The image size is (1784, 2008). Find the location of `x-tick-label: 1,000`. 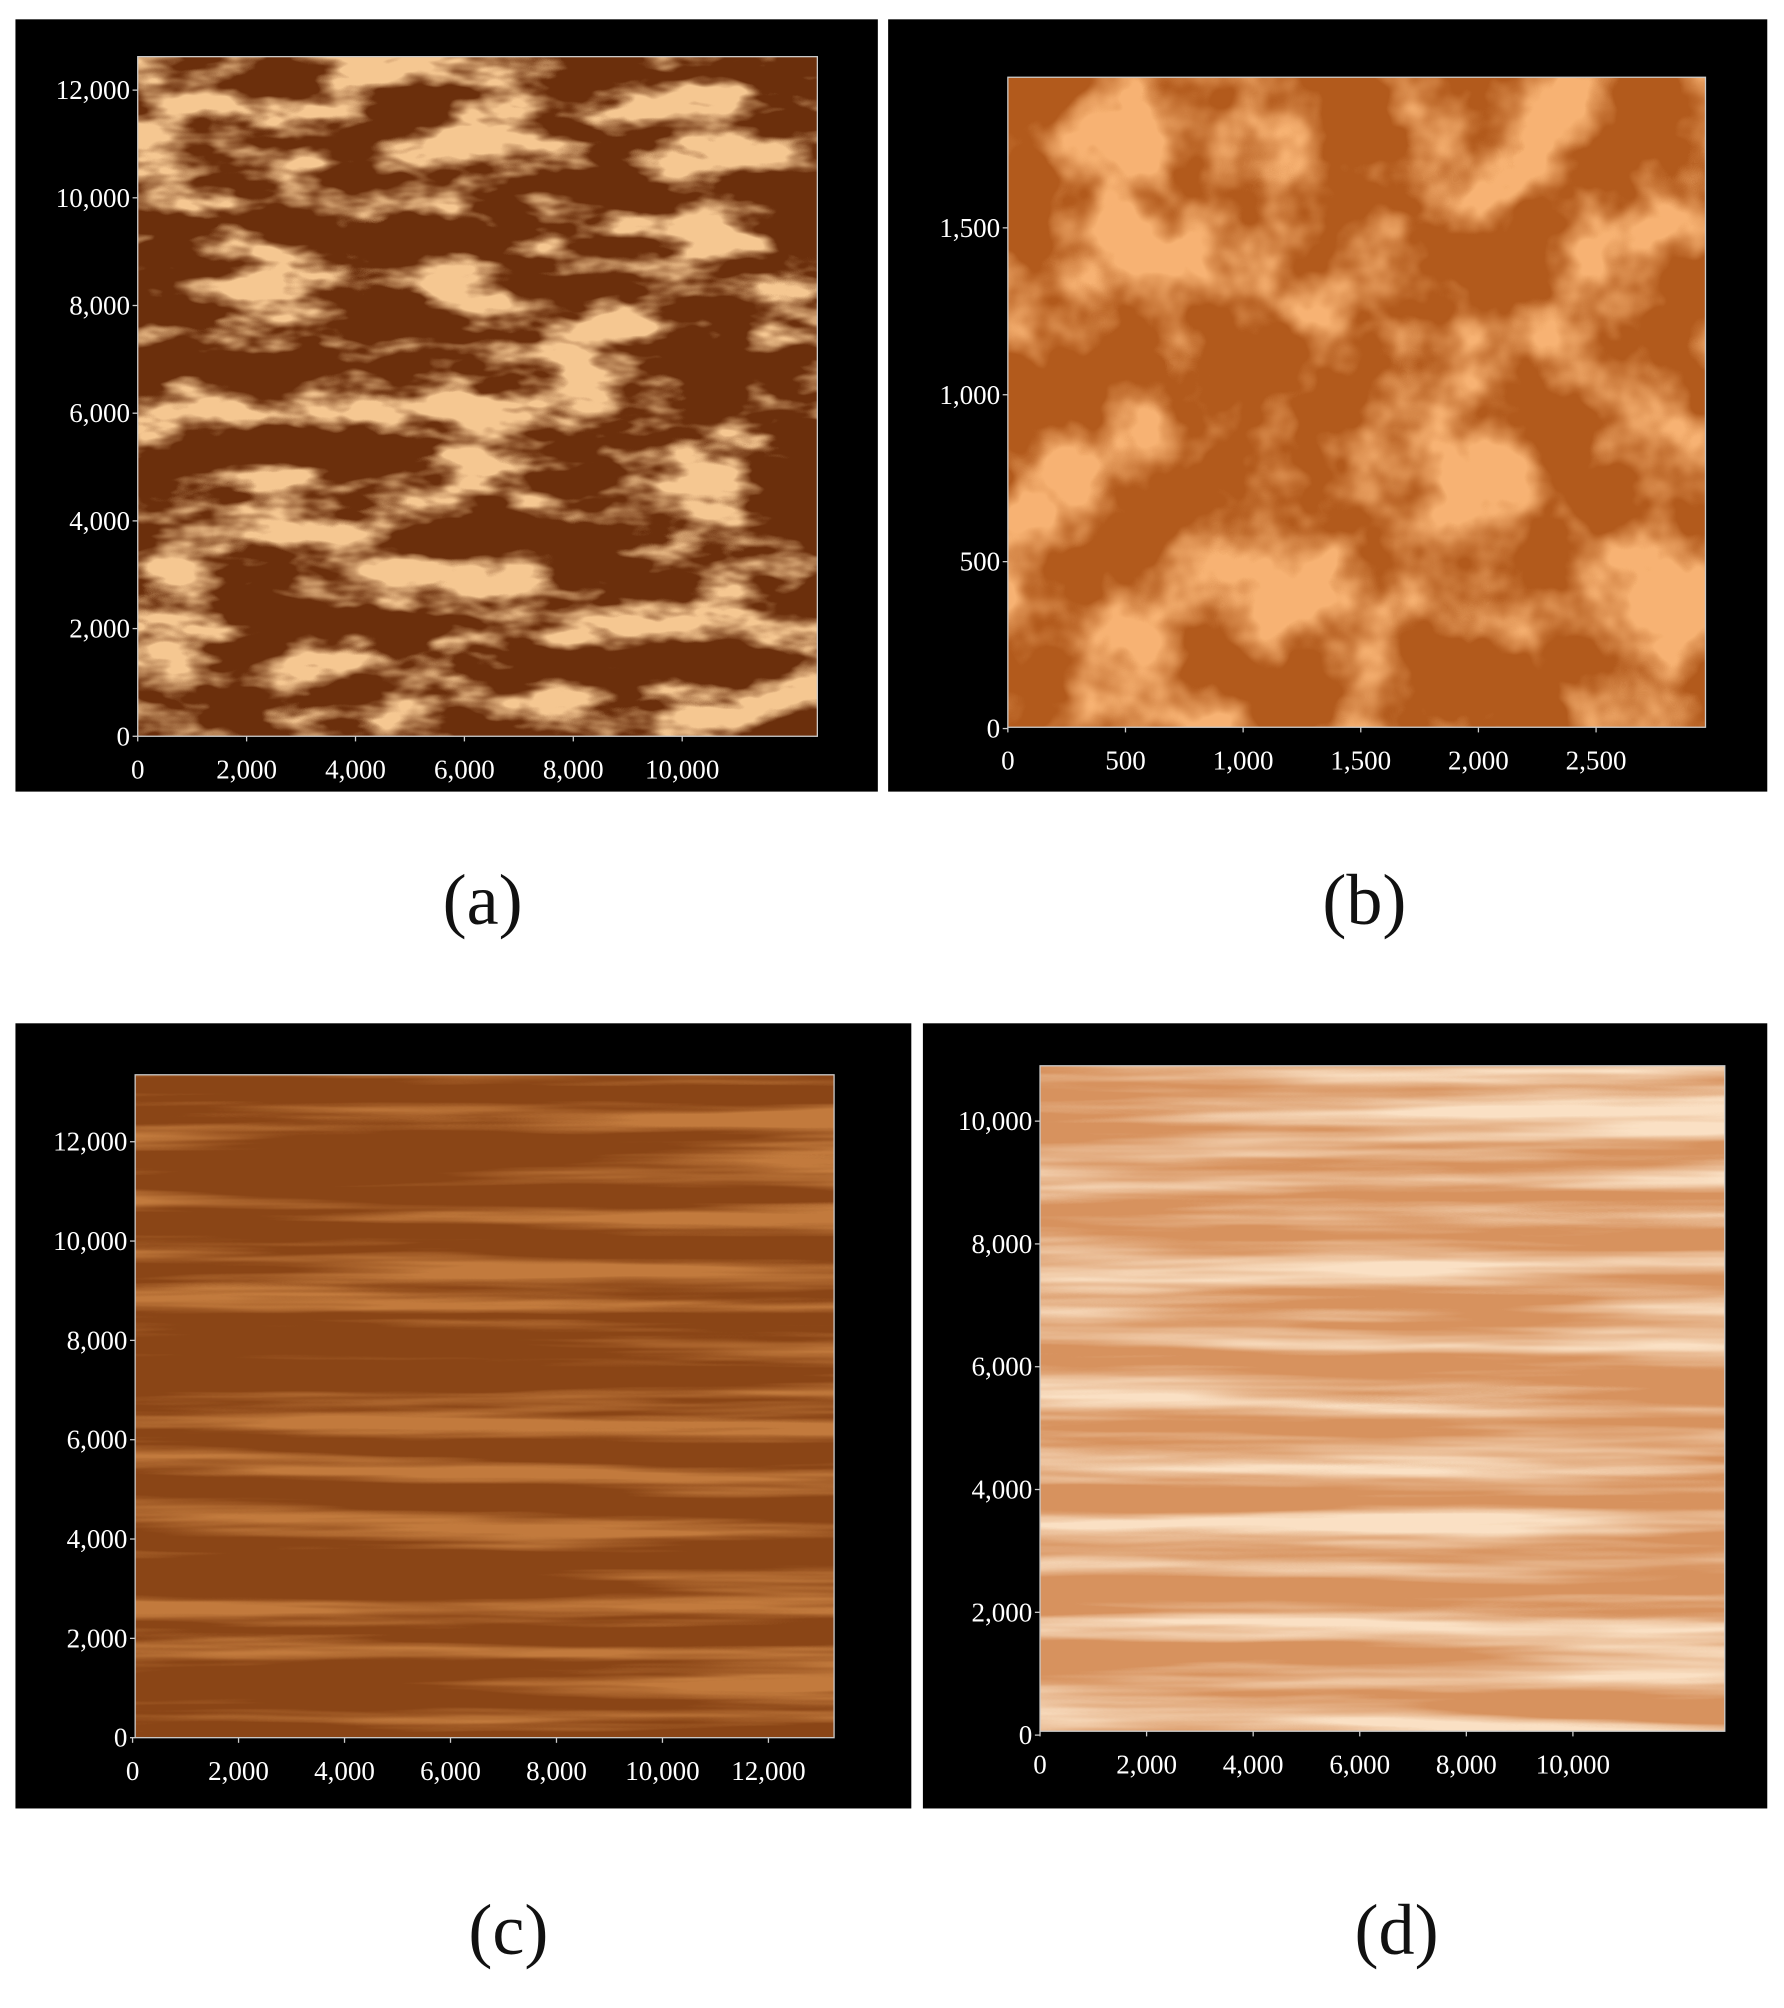

x-tick-label: 1,000 is located at coordinates (1243, 761).